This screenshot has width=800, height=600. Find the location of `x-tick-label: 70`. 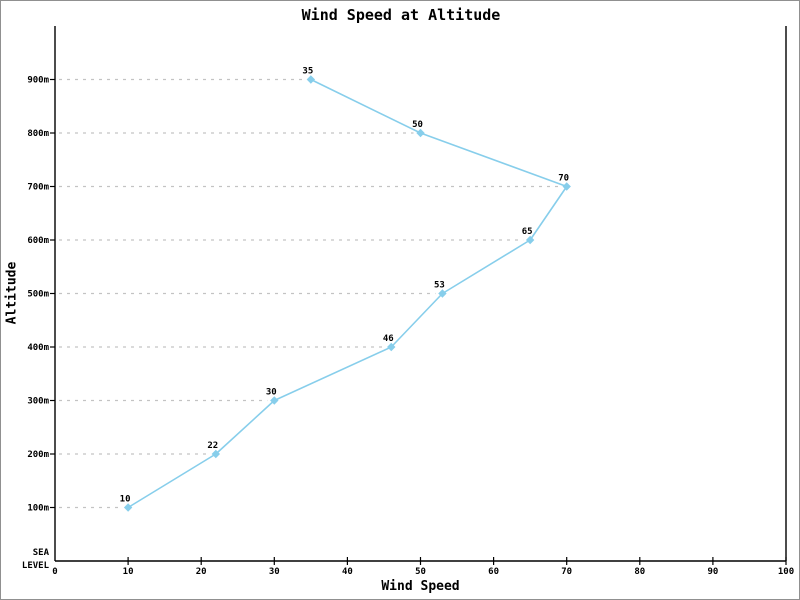

x-tick-label: 70 is located at coordinates (566, 572).